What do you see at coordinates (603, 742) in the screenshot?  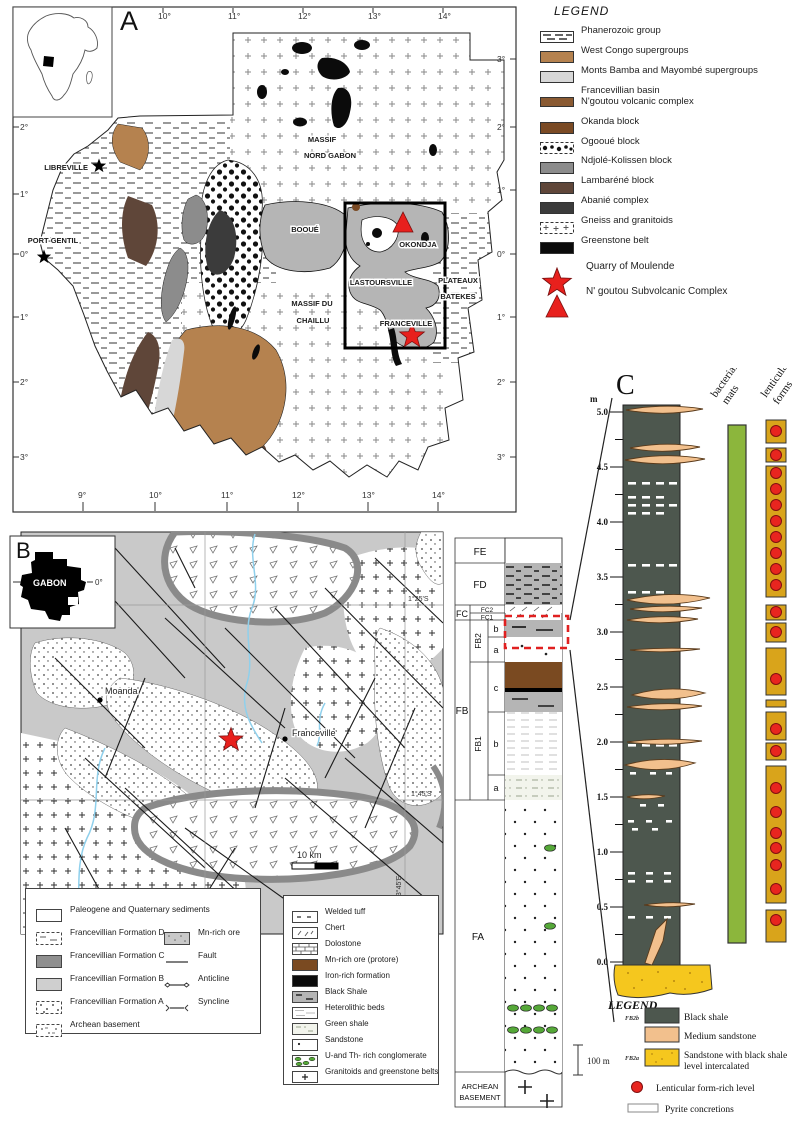 I see `svg-text: 2.0` at bounding box center [603, 742].